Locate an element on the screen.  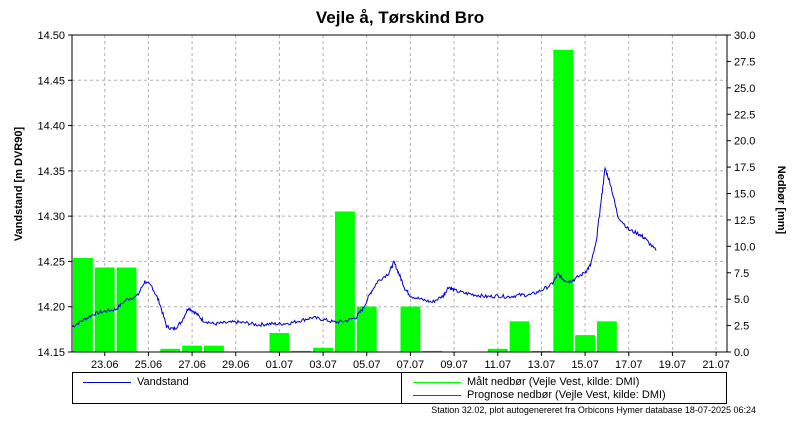
y-right-tick-label: 17.5 is located at coordinates (744, 168).